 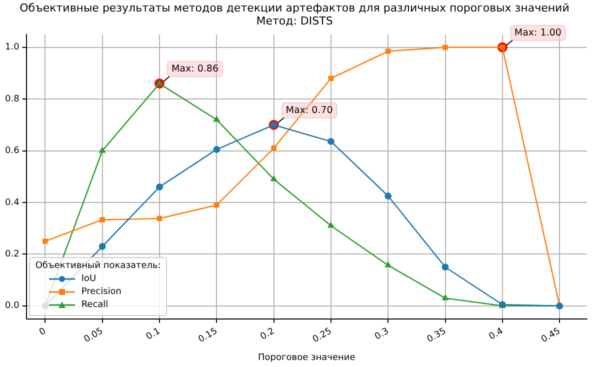 I want to click on annotation: Max: 0.86, so click(x=194, y=68).